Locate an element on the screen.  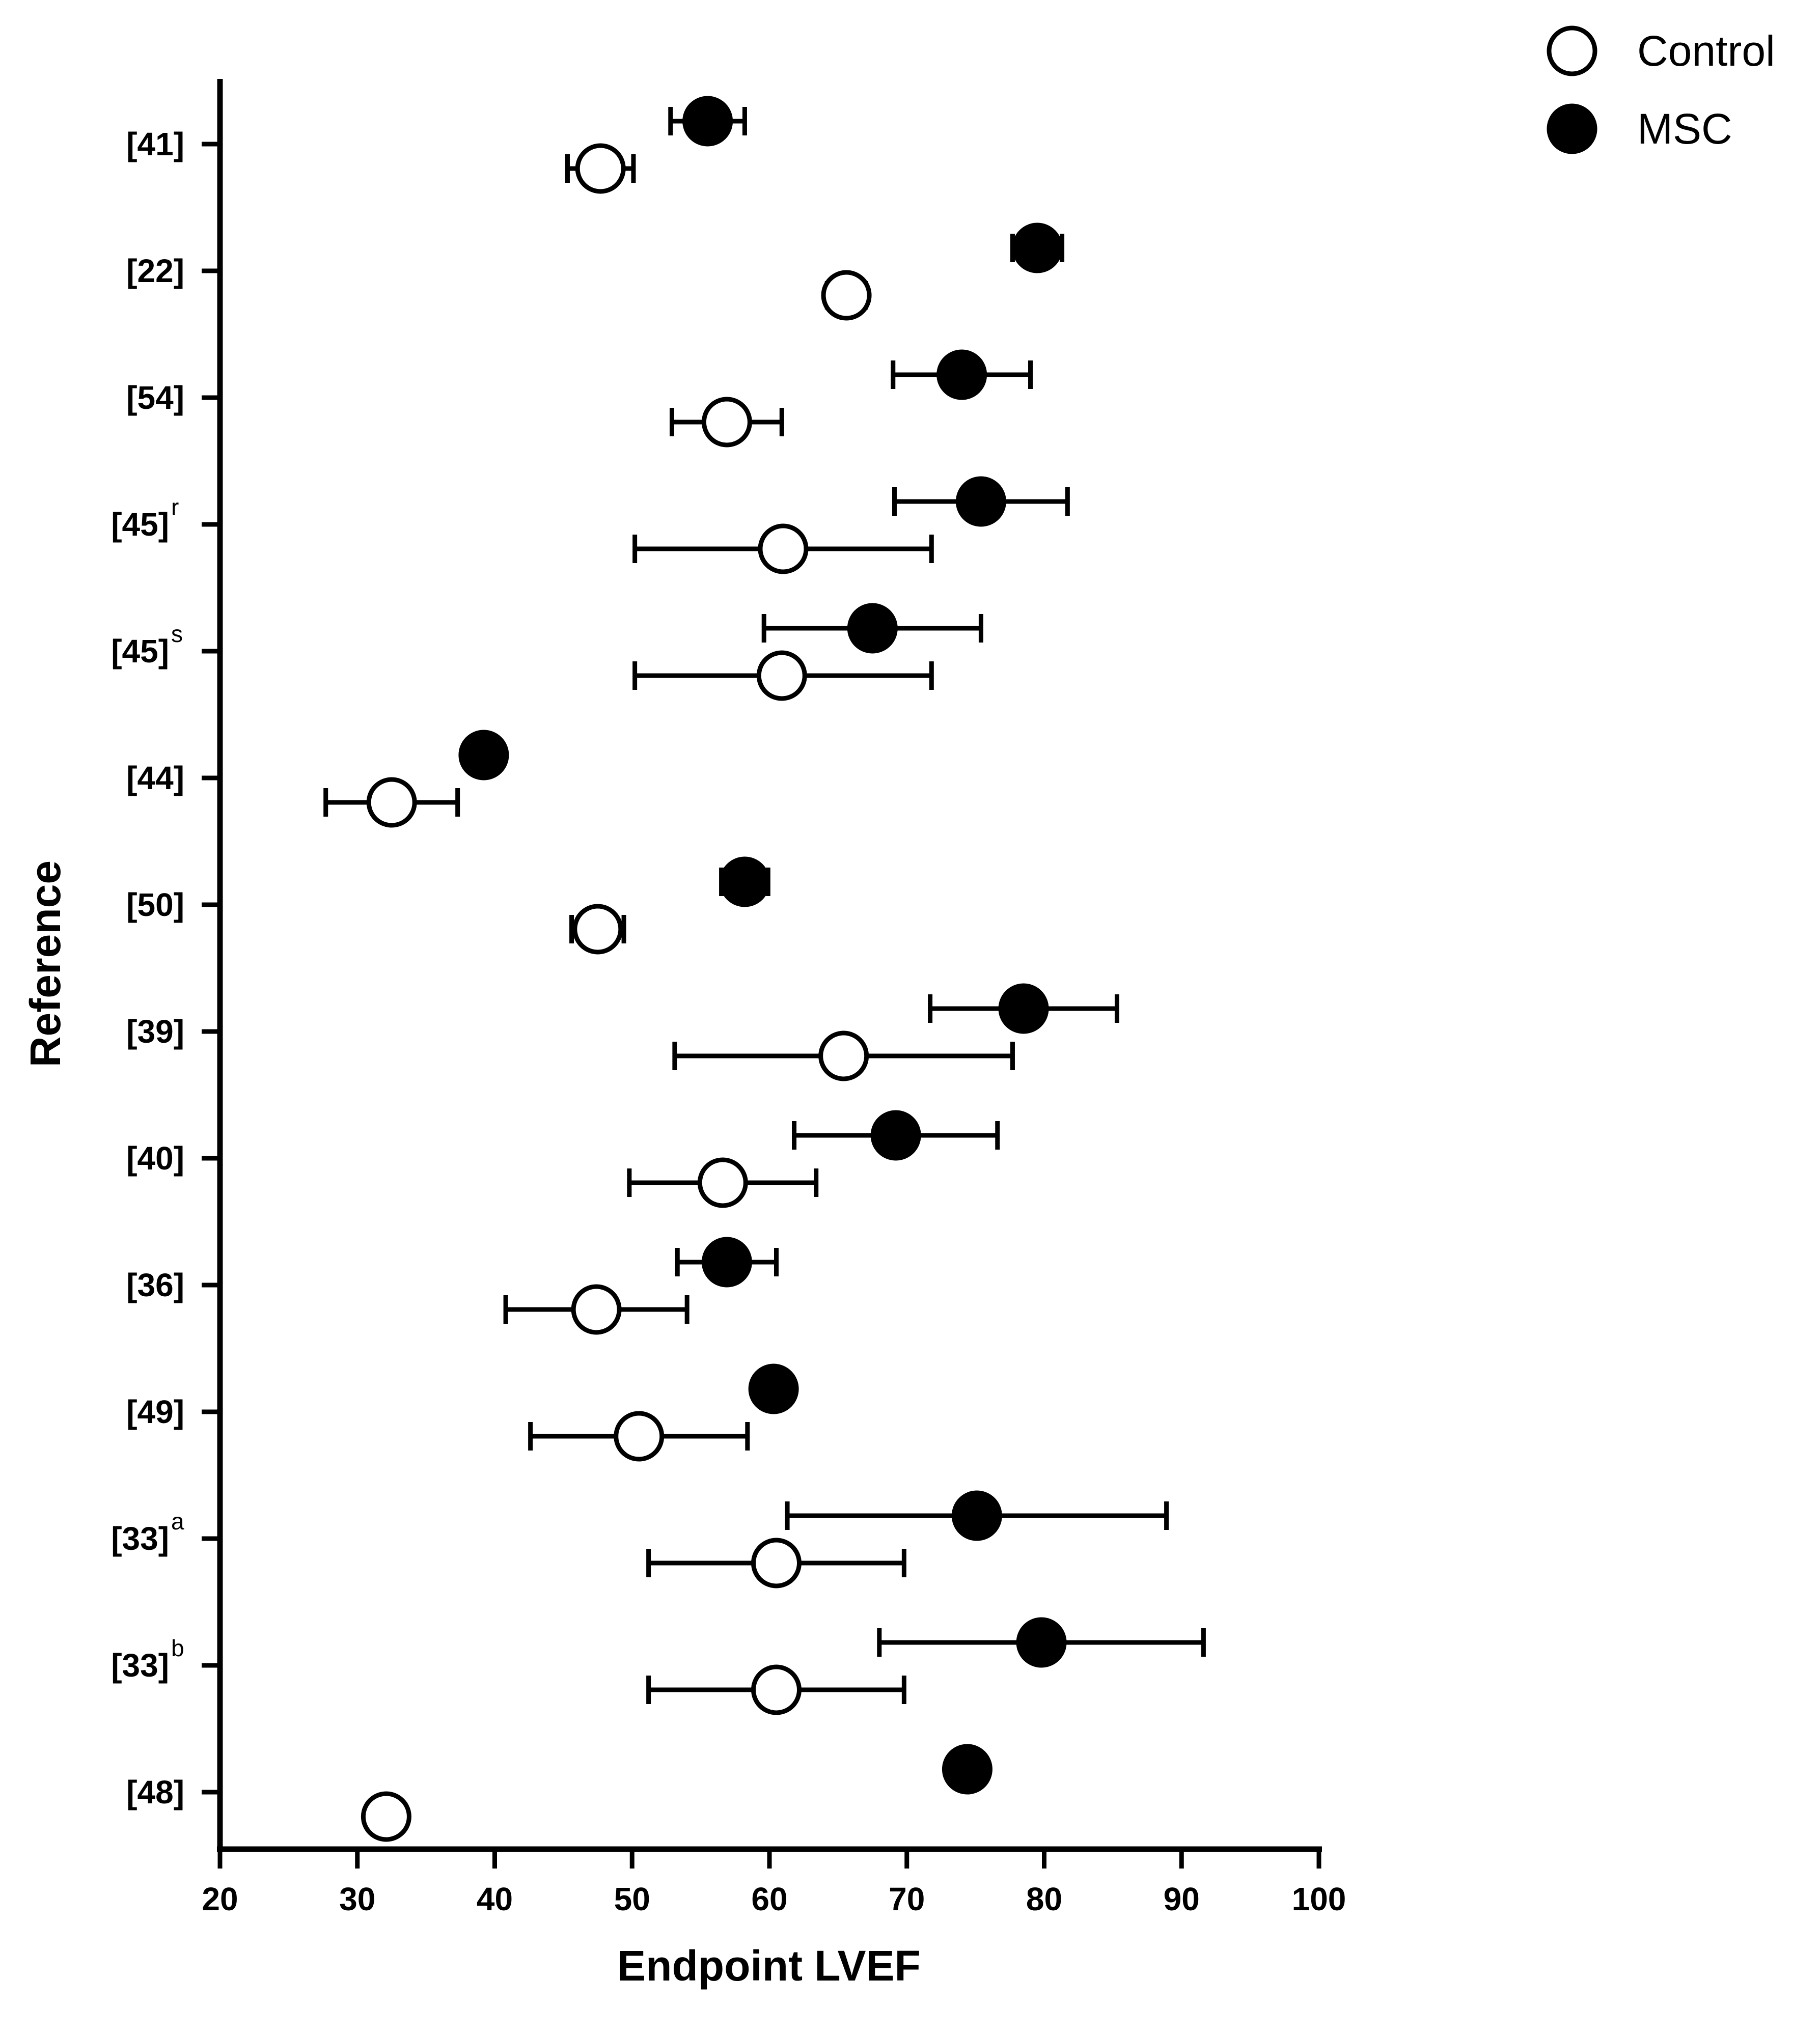
x-tick-label: 60 is located at coordinates (769, 1899).